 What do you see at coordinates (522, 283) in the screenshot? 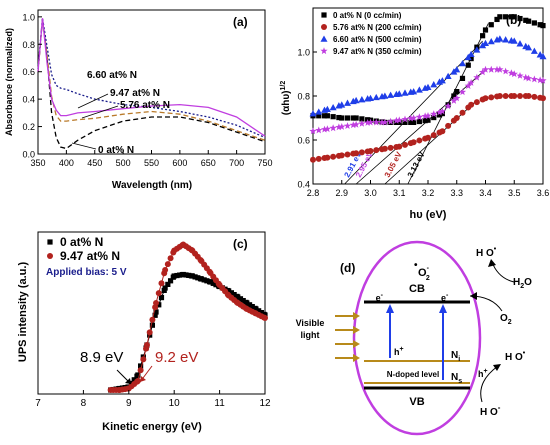
I see `water-label: H2O` at bounding box center [522, 283].